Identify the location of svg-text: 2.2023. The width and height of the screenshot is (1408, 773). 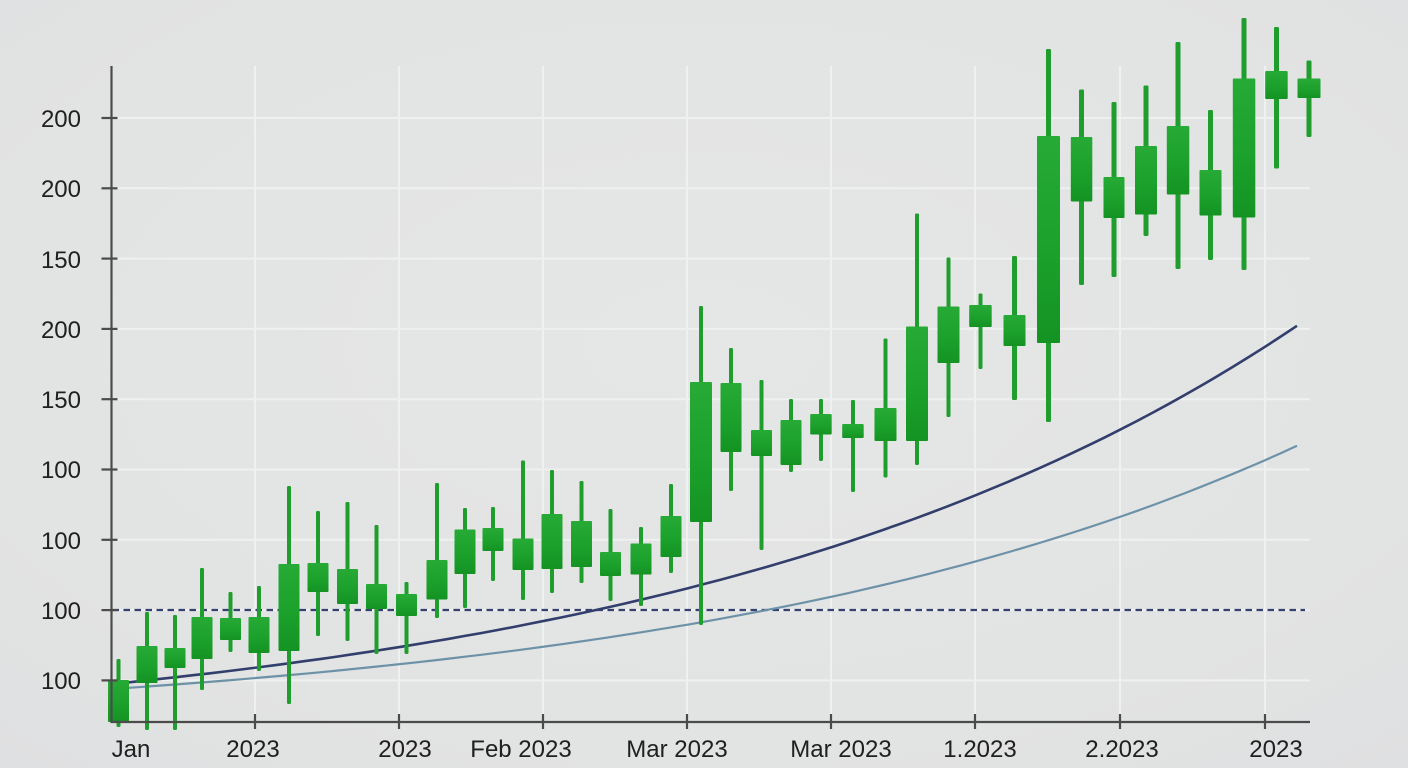
(1121, 749).